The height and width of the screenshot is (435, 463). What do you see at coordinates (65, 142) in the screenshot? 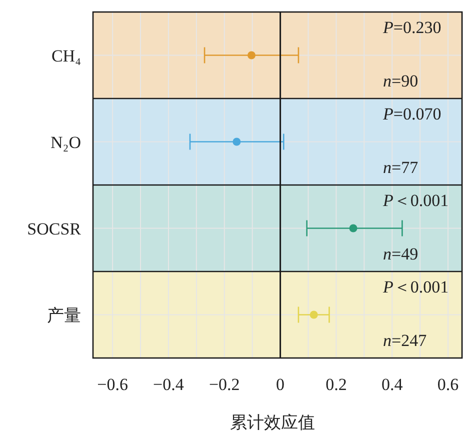
I see `y-tick-label: N₂O` at bounding box center [65, 142].